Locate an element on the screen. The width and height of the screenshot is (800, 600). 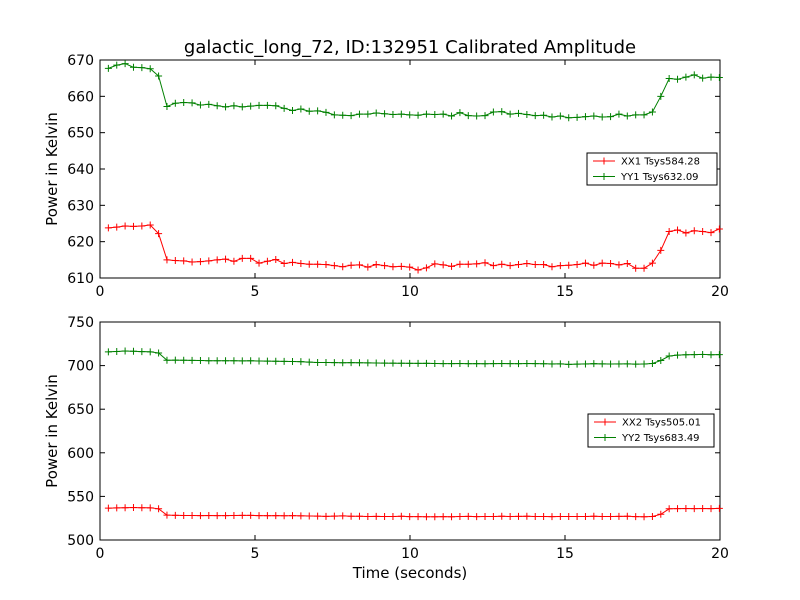
x-tick-label: 10 is located at coordinates (410, 292).